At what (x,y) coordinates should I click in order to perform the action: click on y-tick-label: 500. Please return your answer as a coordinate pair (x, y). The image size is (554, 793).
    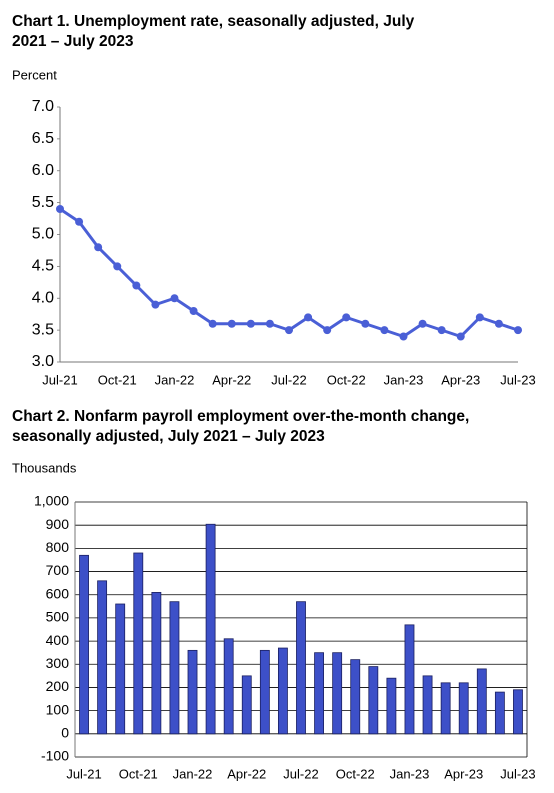
    Looking at the image, I should click on (58, 617).